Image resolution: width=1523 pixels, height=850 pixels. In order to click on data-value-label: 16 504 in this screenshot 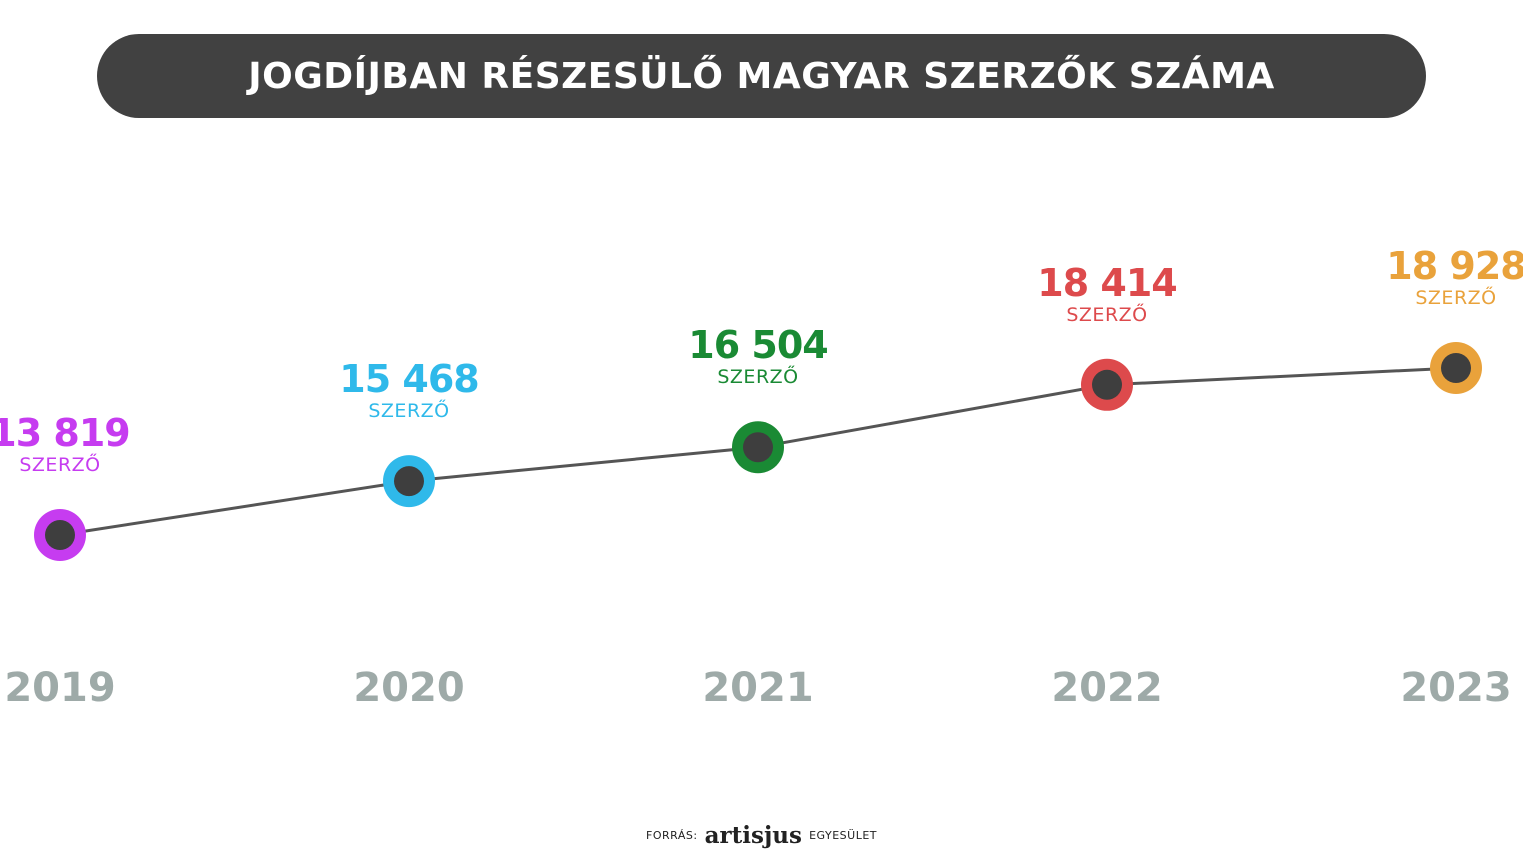, I will do `click(757, 345)`.